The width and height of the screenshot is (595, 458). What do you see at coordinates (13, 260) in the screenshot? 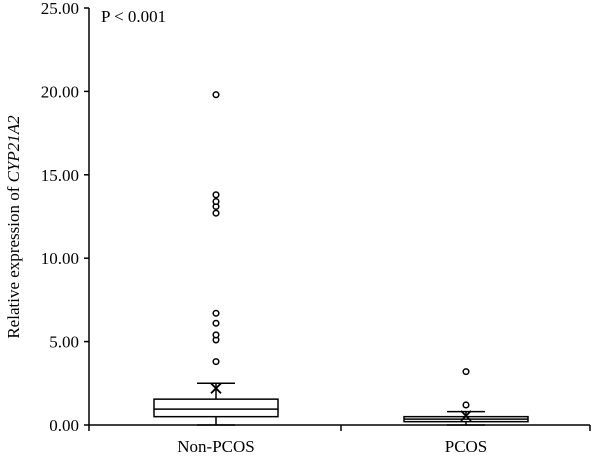
I see `y-axis-title-prefix: Relative expression of` at bounding box center [13, 260].